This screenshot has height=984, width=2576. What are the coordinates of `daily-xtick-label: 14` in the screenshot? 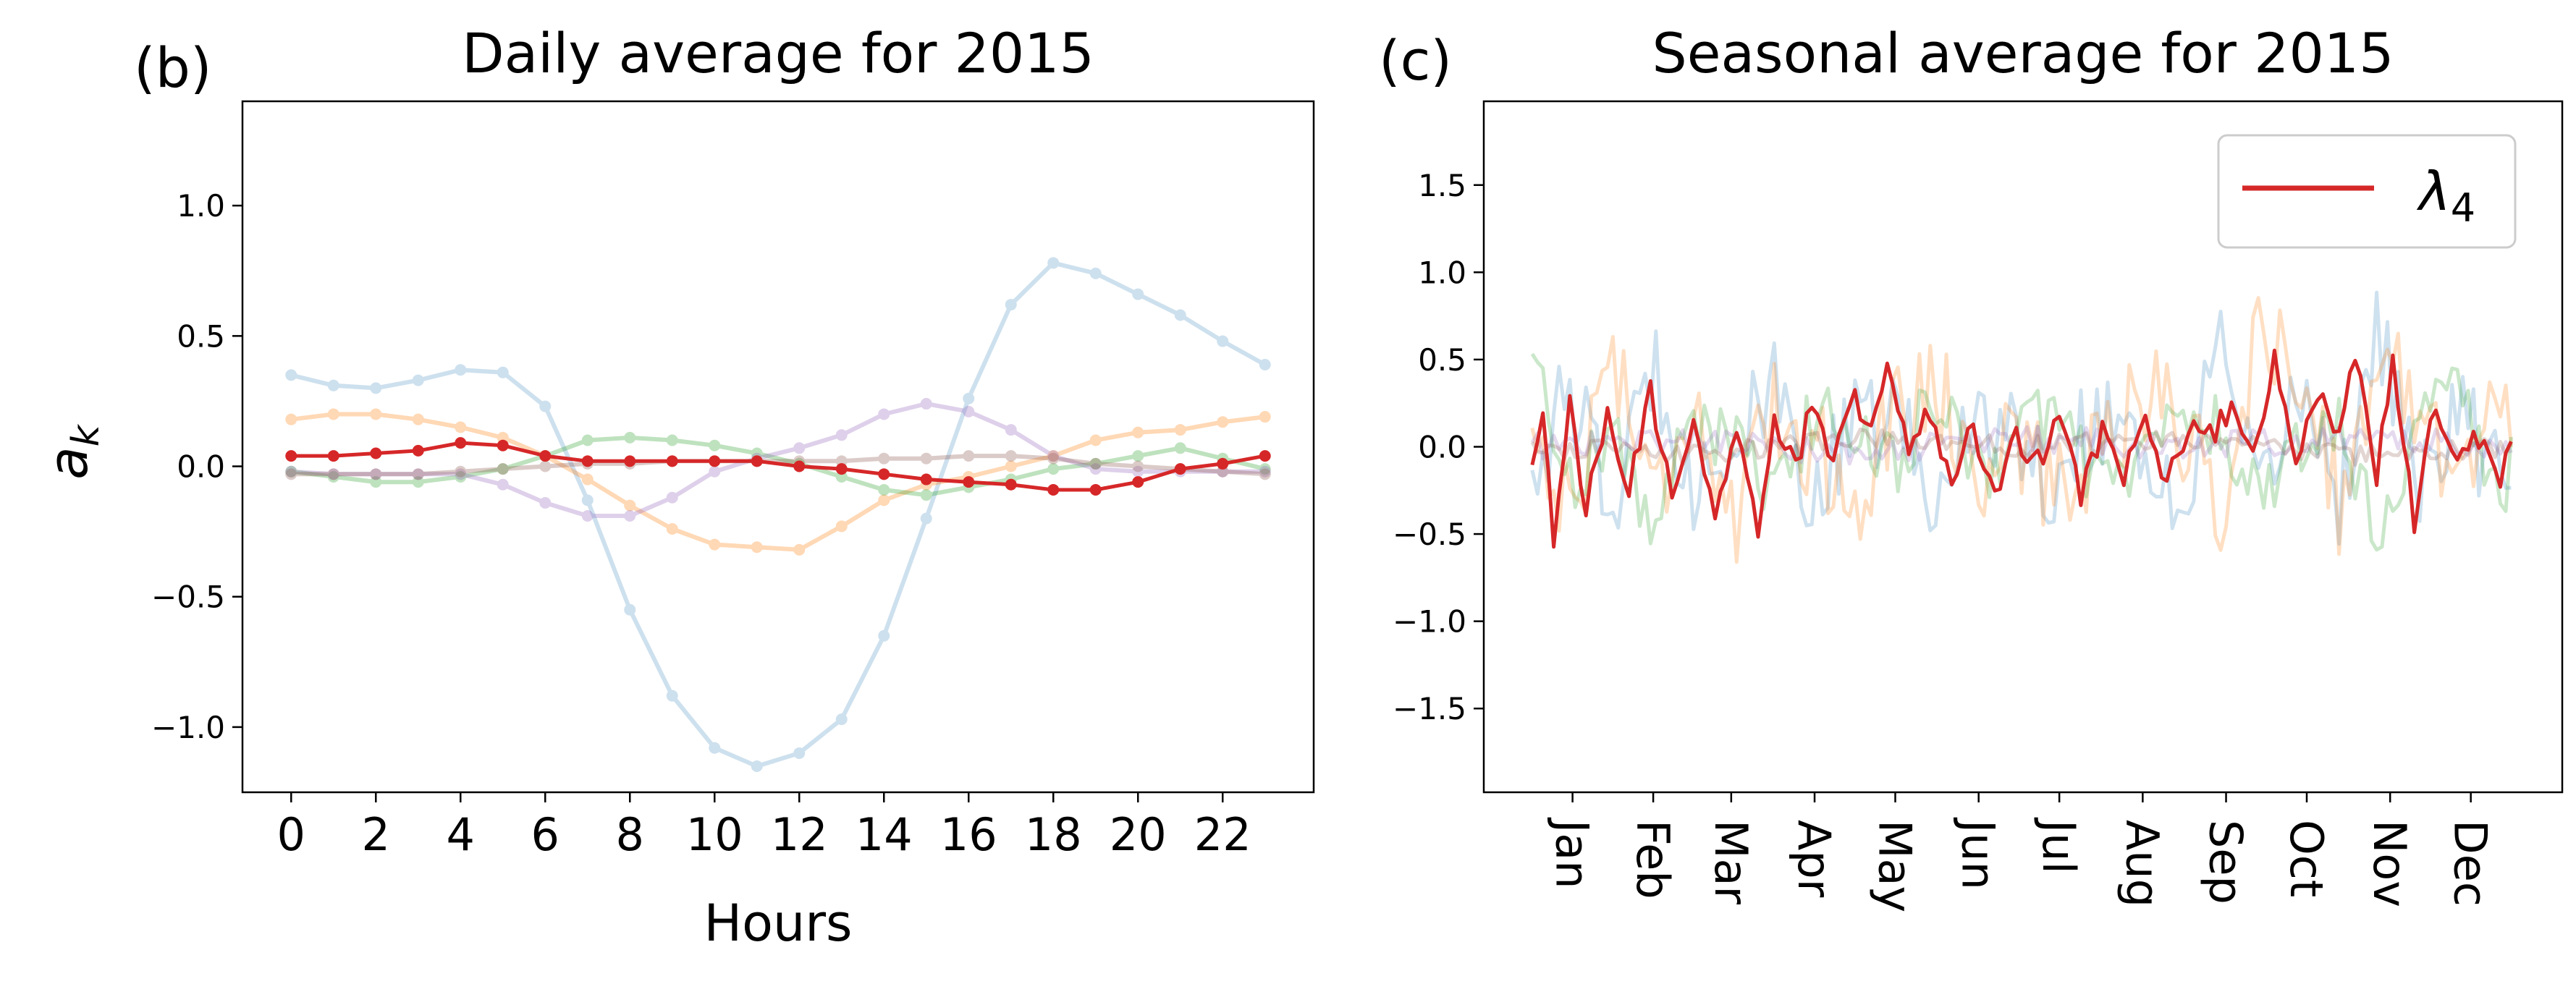 It's located at (885, 834).